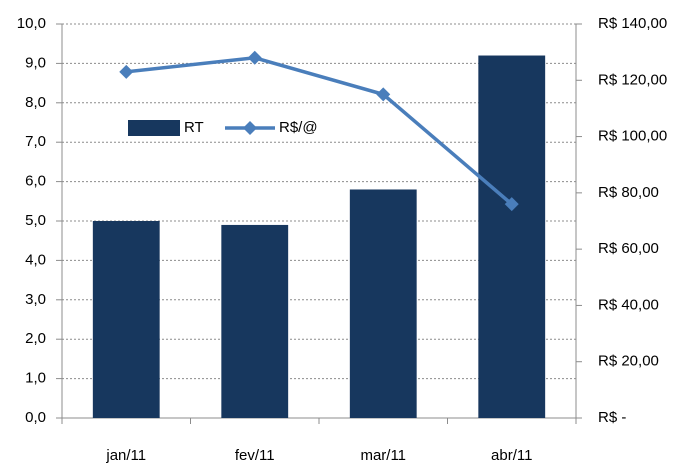 The width and height of the screenshot is (683, 467). I want to click on y-tick-label: 1,0, so click(35, 378).